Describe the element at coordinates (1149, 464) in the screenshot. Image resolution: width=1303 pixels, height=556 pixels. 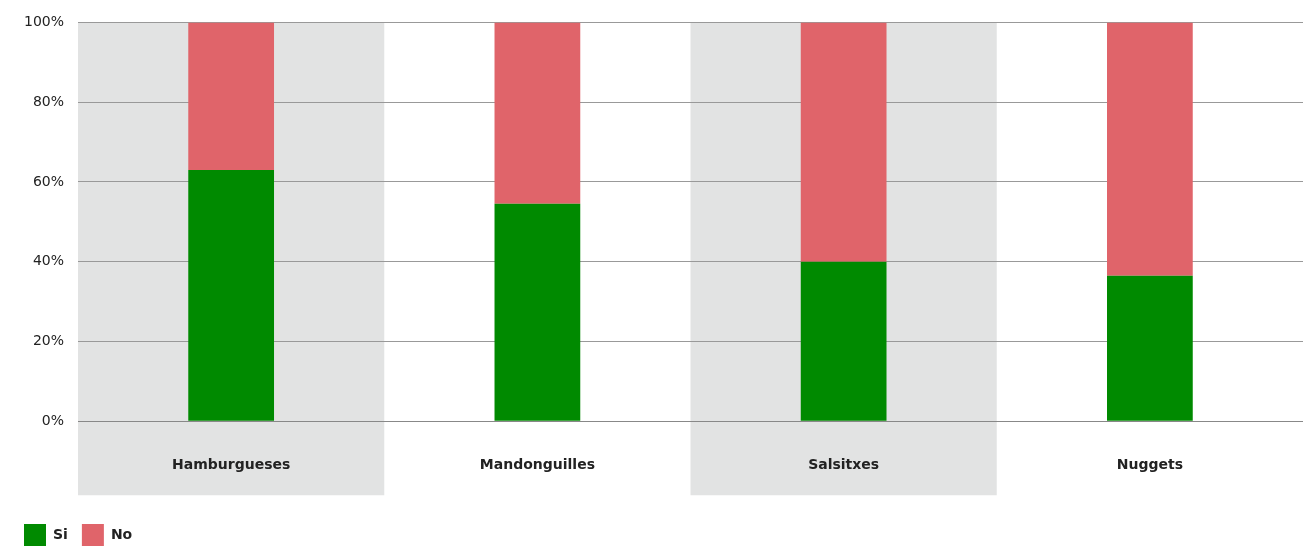
I see `x-tick-label: Nuggets` at that location.